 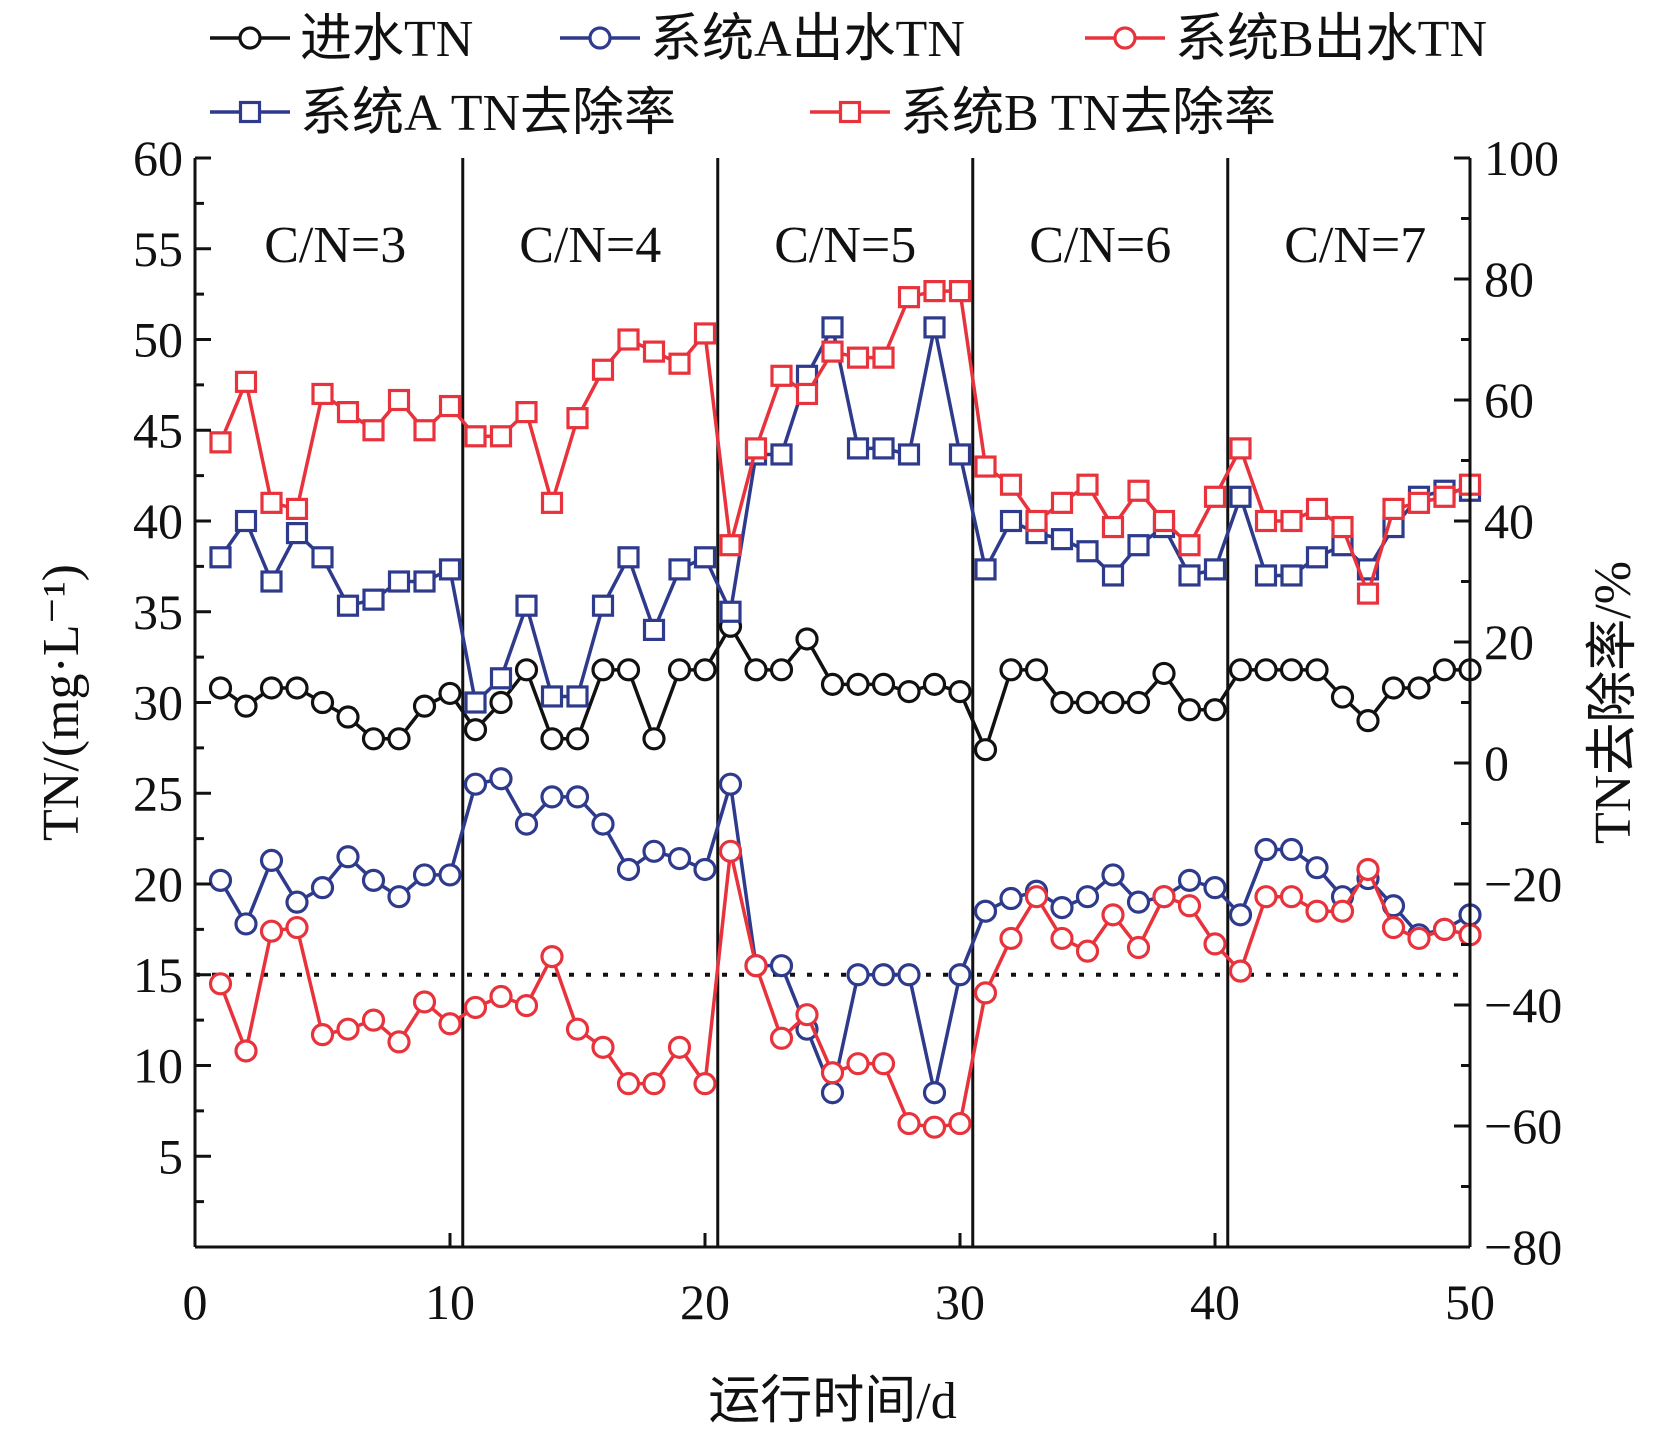 I want to click on series-1-line, so click(x=844, y=688).